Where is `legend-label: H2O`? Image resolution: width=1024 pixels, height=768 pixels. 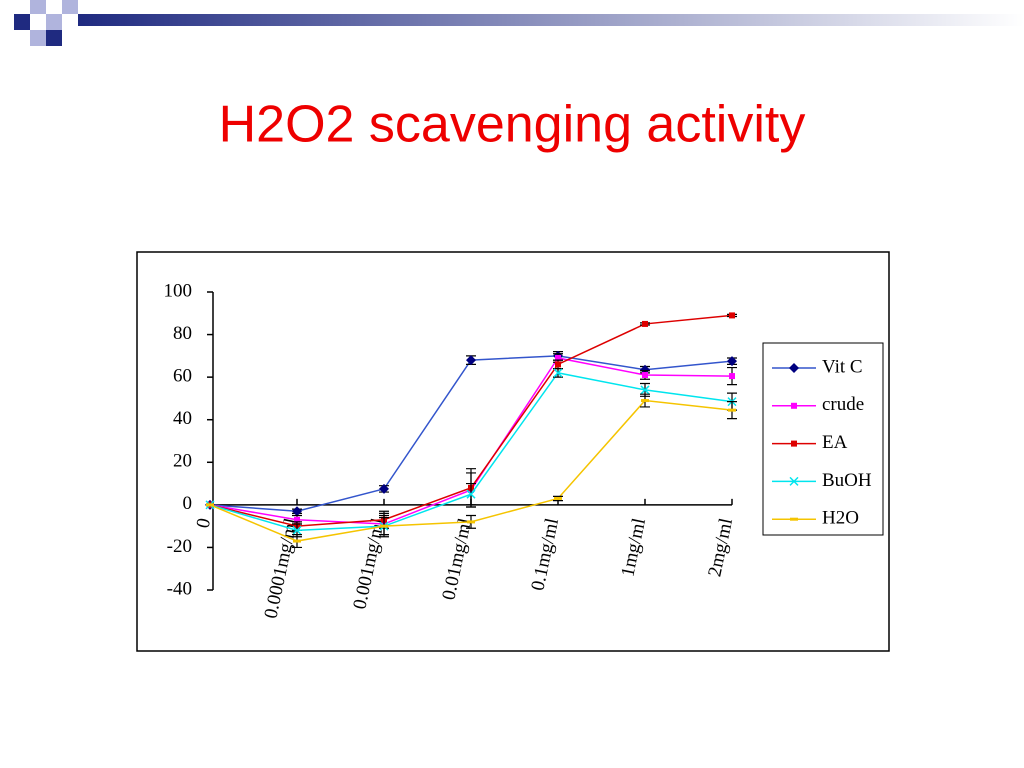 legend-label: H2O is located at coordinates (840, 518).